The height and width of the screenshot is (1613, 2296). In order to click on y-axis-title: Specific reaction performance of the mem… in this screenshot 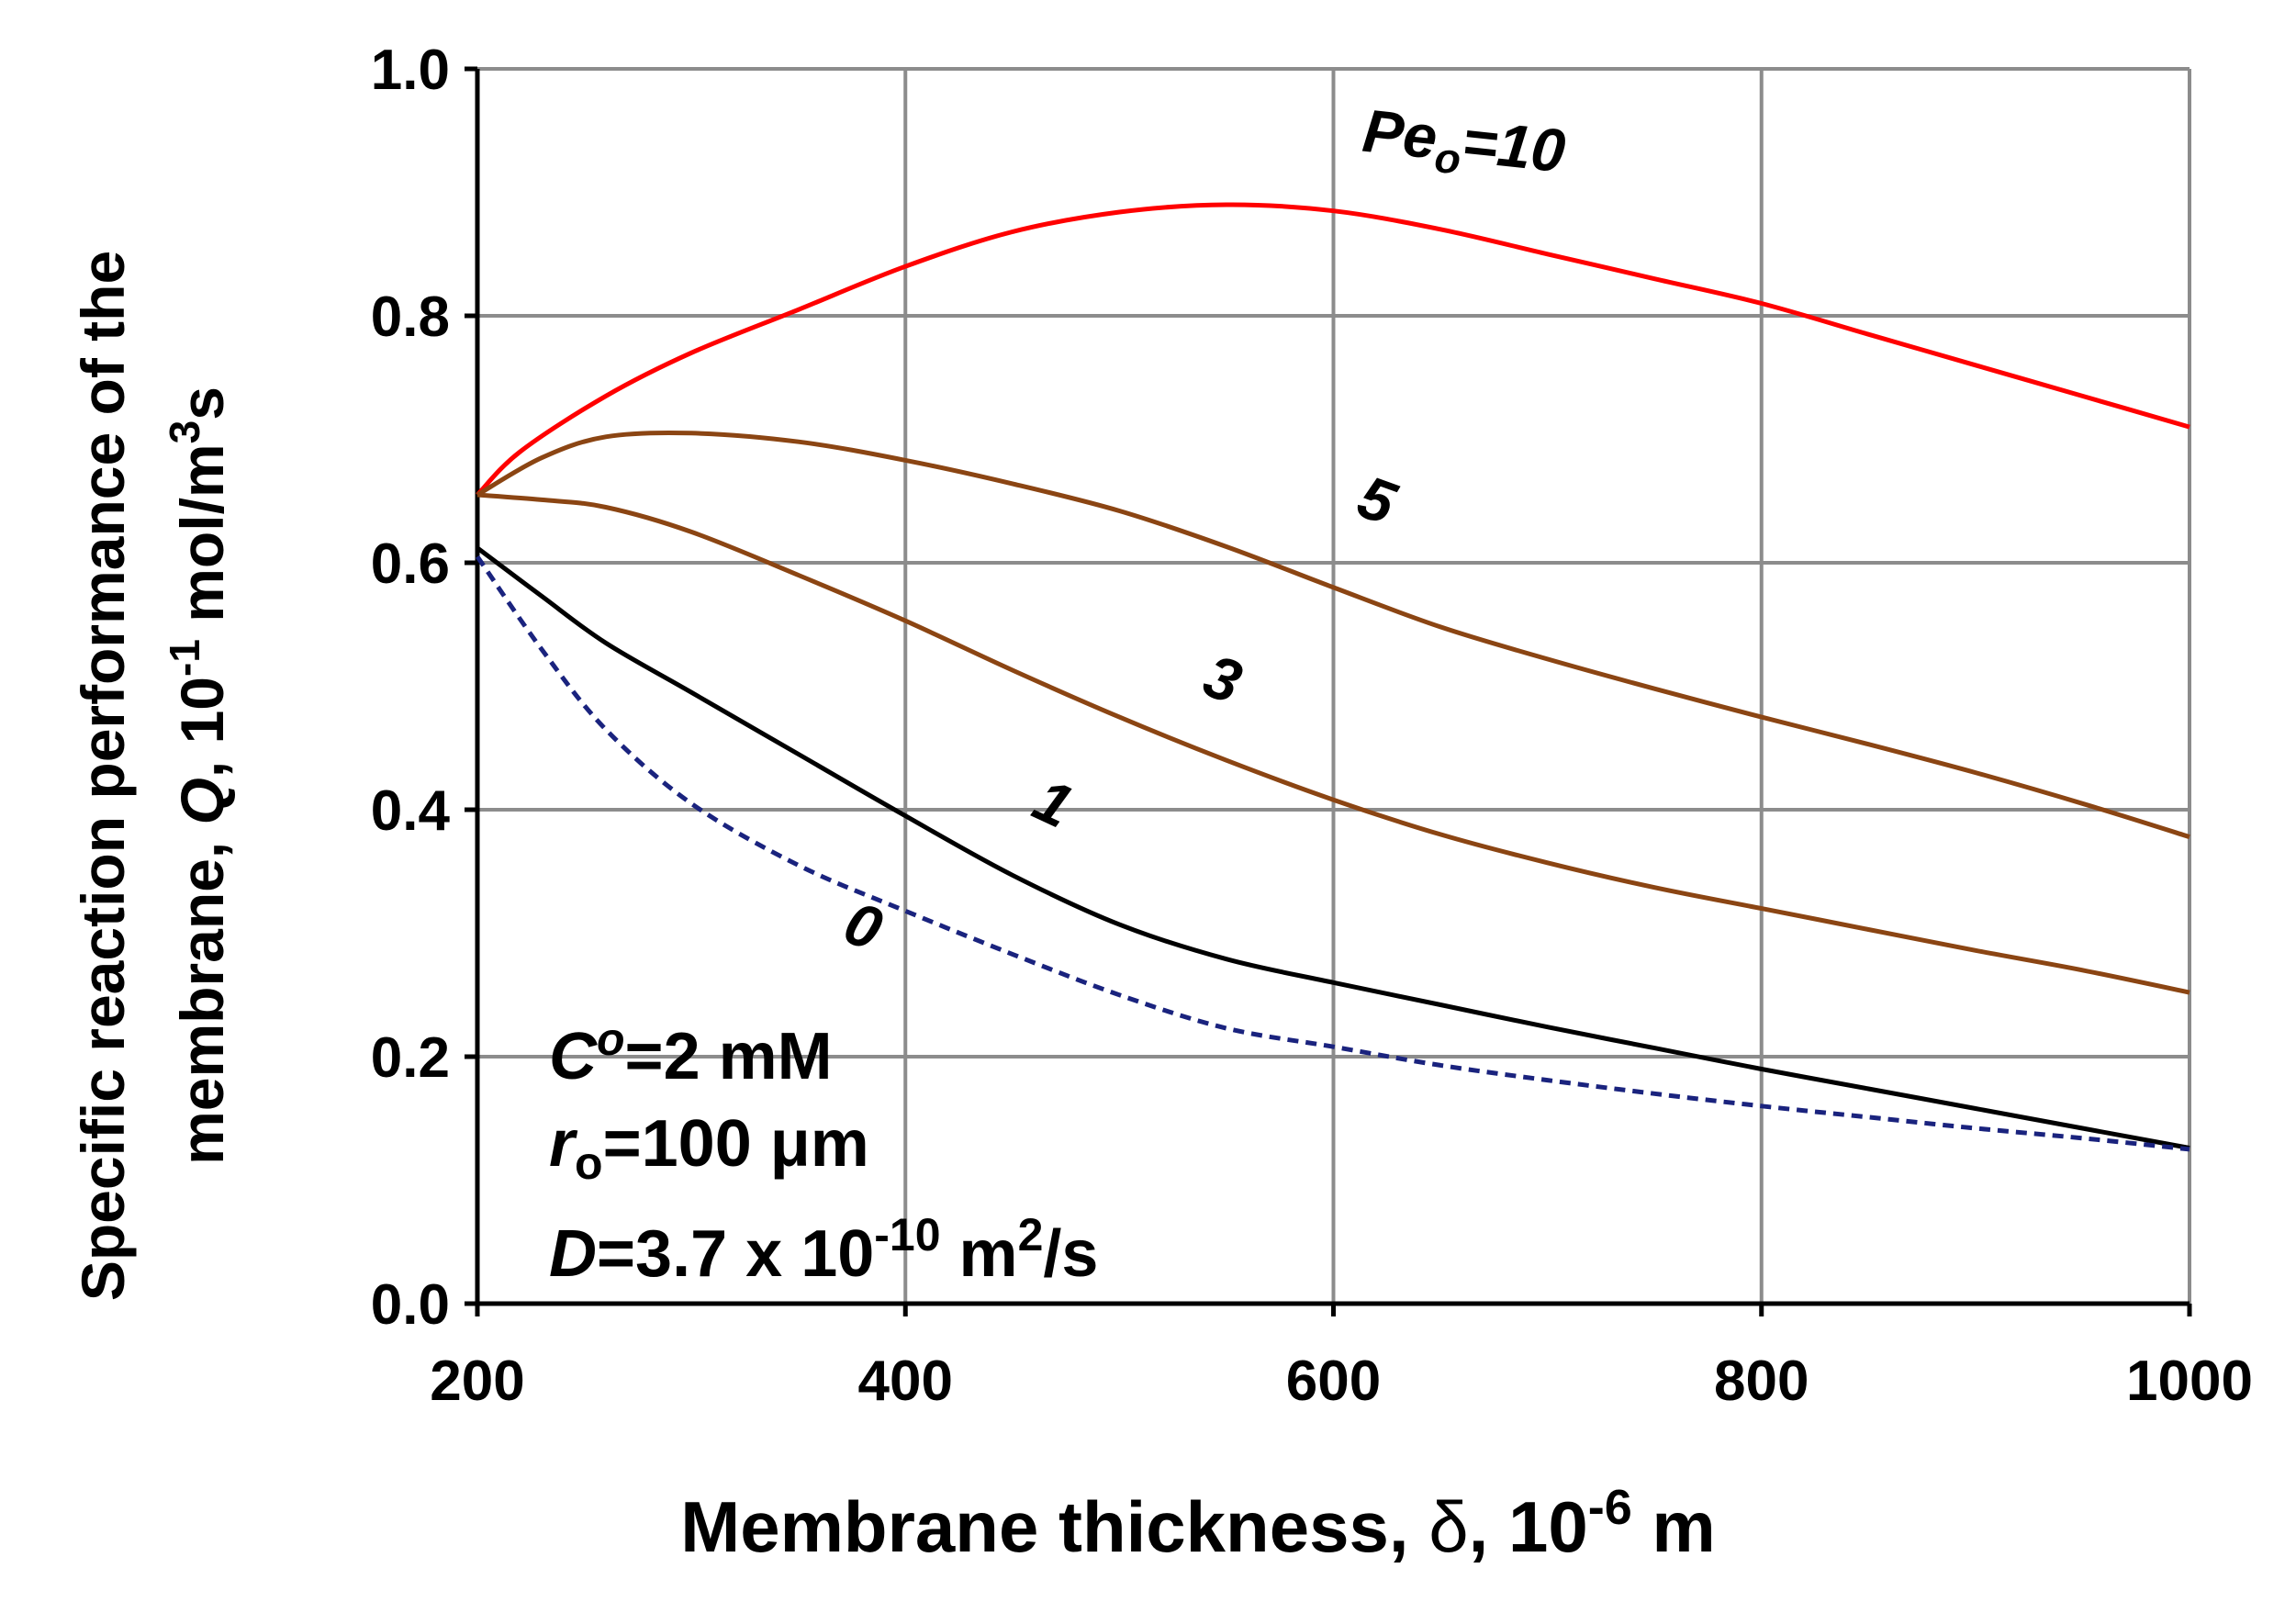, I will do `click(152, 776)`.